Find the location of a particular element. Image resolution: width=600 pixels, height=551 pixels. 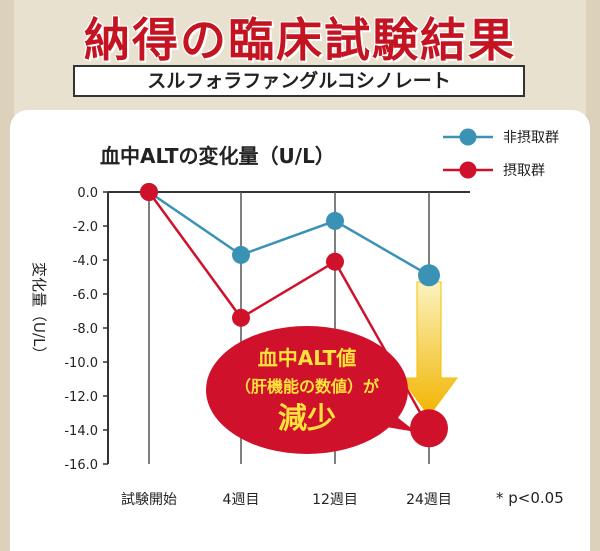

legend-label: 非摂取群 is located at coordinates (531, 138).